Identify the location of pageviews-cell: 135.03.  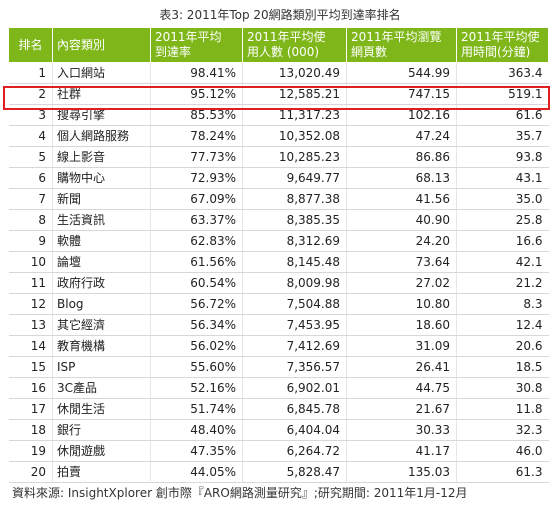
(401, 472).